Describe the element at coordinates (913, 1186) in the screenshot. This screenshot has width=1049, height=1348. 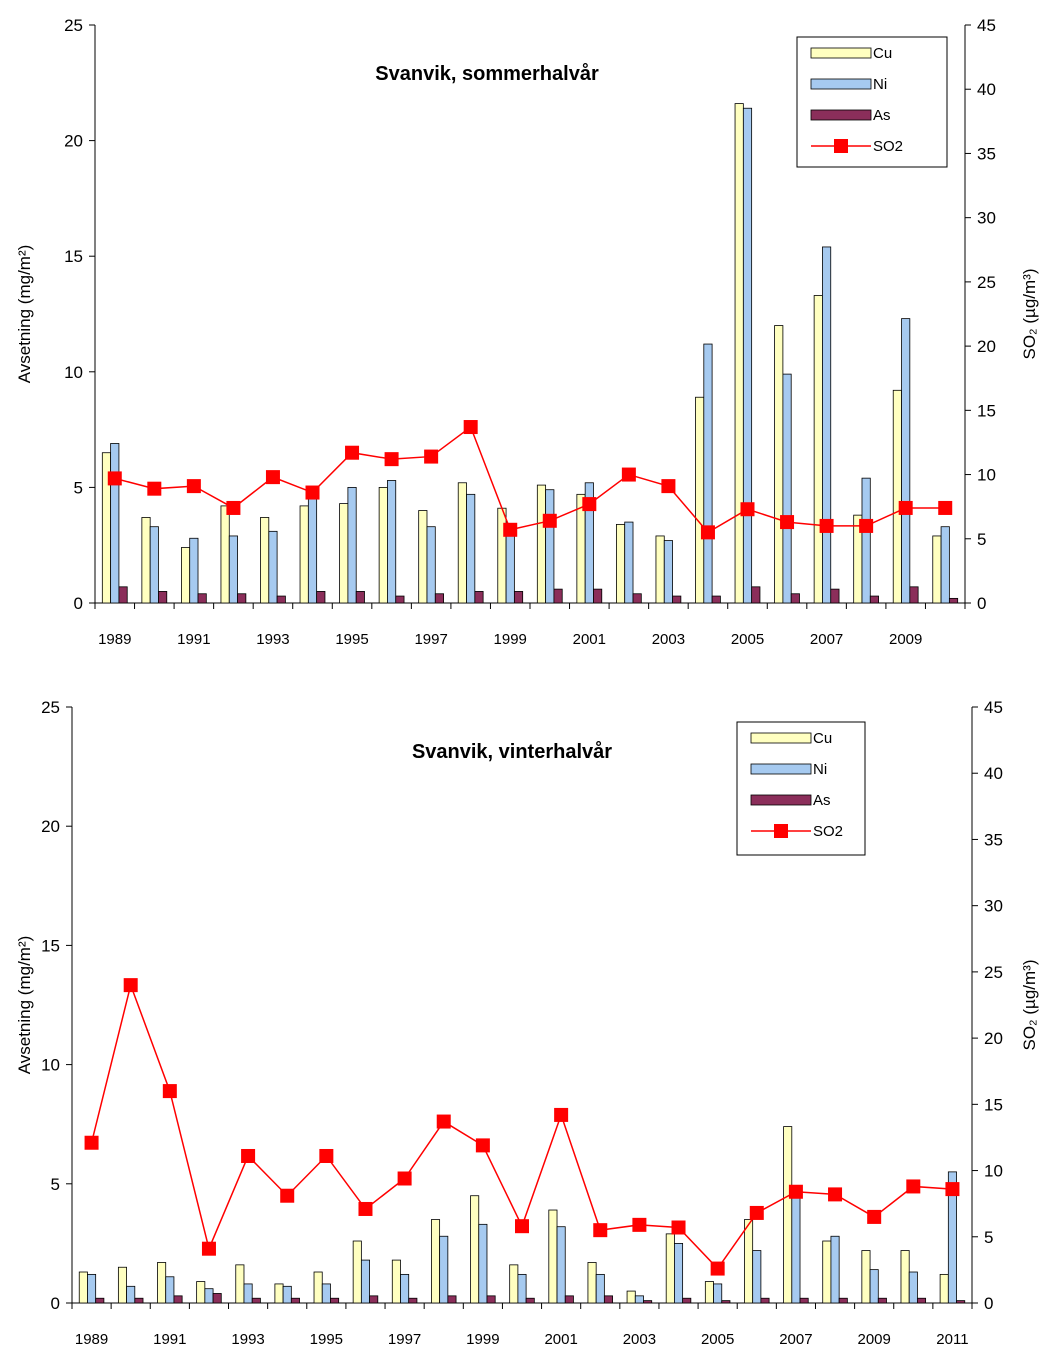
I see `so2-marker-2010` at that location.